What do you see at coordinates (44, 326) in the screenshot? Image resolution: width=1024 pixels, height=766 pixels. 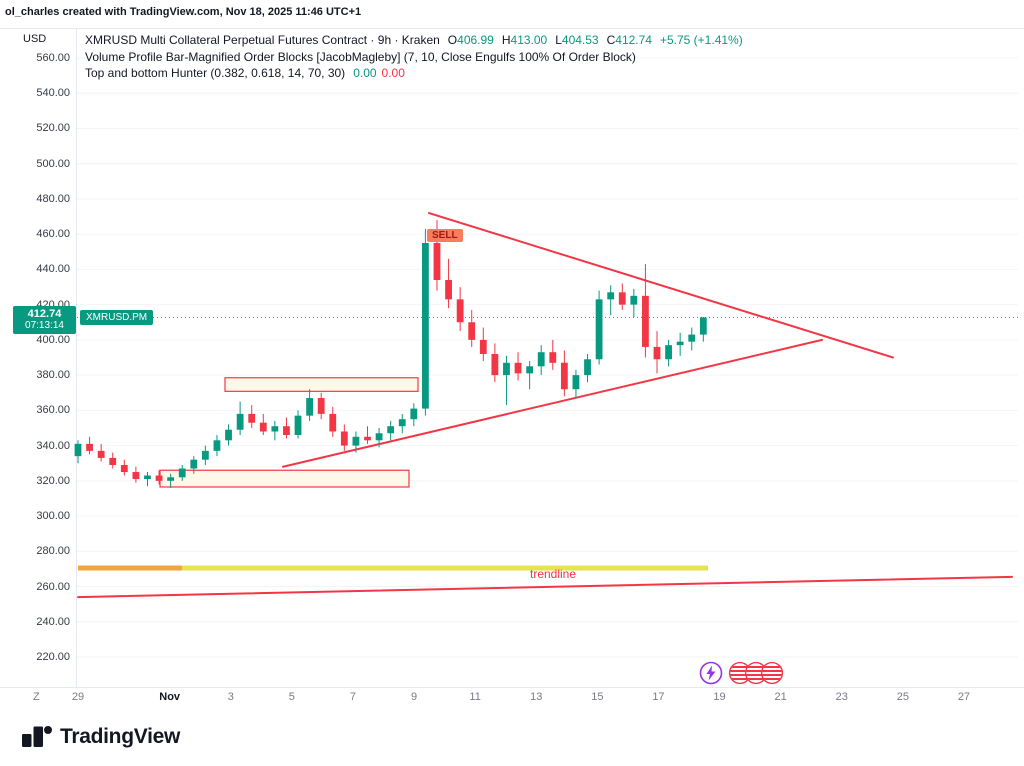 I see `bar-countdown: 07:13:14` at bounding box center [44, 326].